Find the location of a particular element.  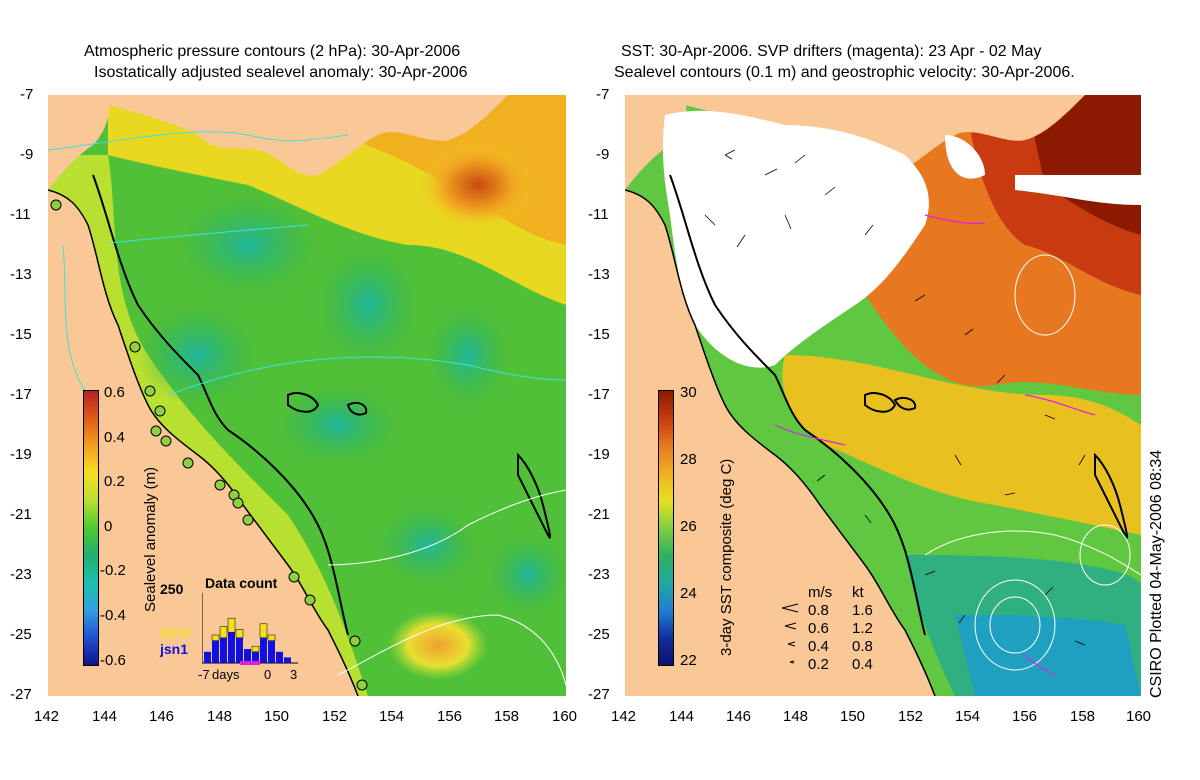

left-y-tick: -15 is located at coordinates (21, 334).